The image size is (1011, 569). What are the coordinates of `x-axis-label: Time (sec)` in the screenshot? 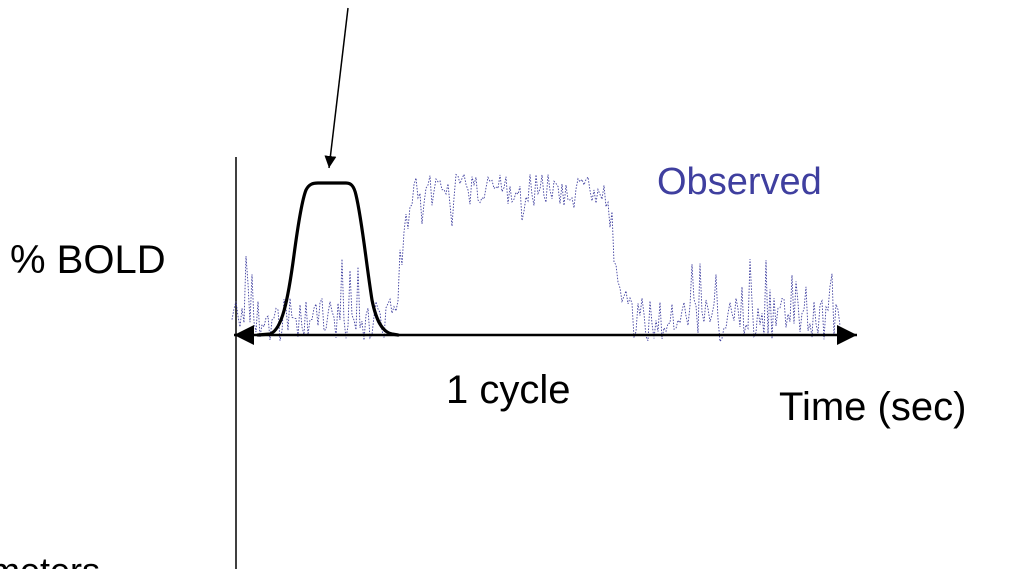 It's located at (873, 407).